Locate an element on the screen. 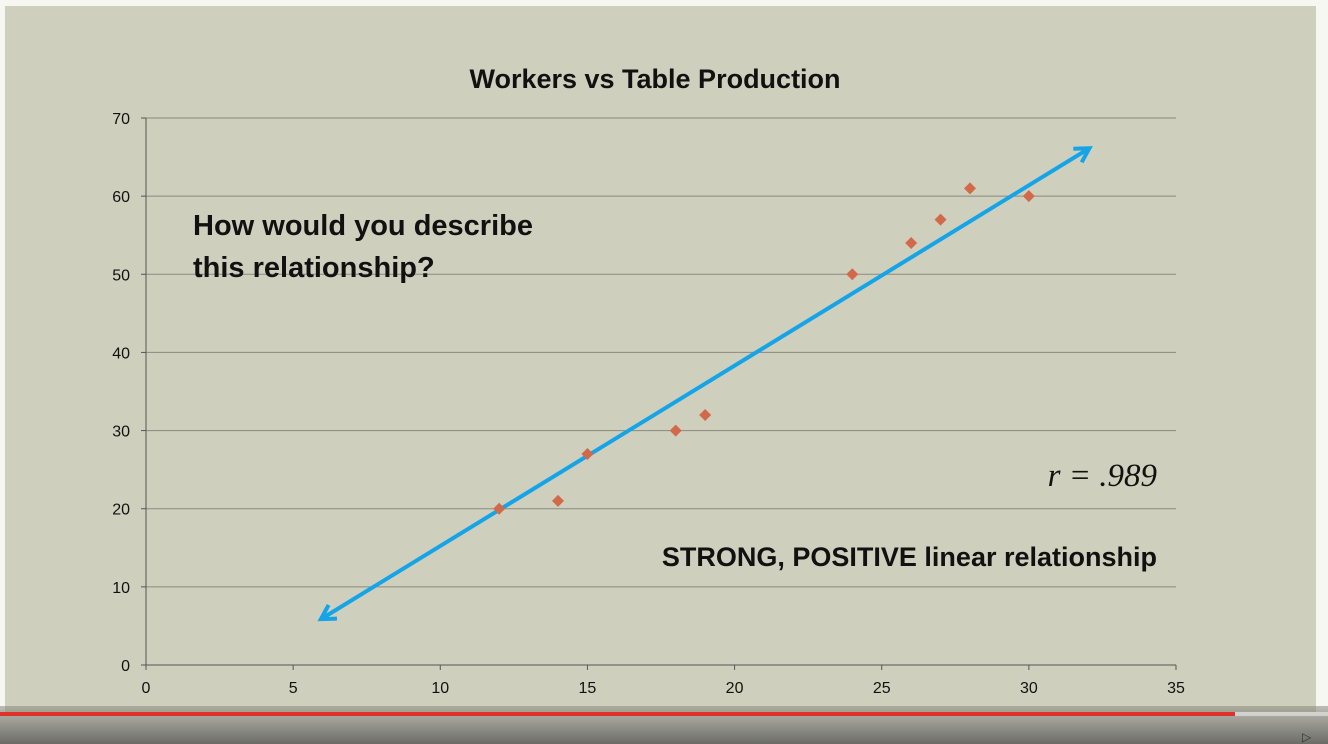 The height and width of the screenshot is (744, 1328). question-line-2: this relationship? is located at coordinates (314, 268).